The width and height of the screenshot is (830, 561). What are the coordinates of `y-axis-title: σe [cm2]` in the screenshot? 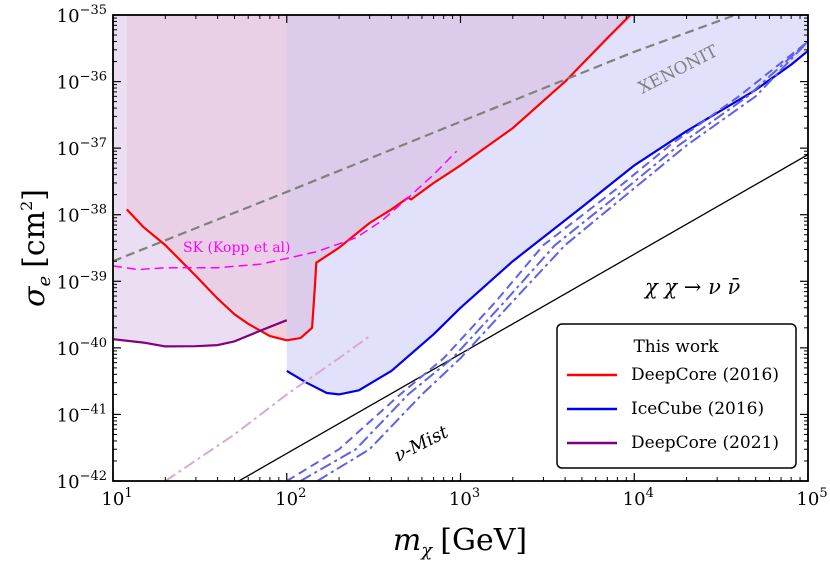 It's located at (36, 248).